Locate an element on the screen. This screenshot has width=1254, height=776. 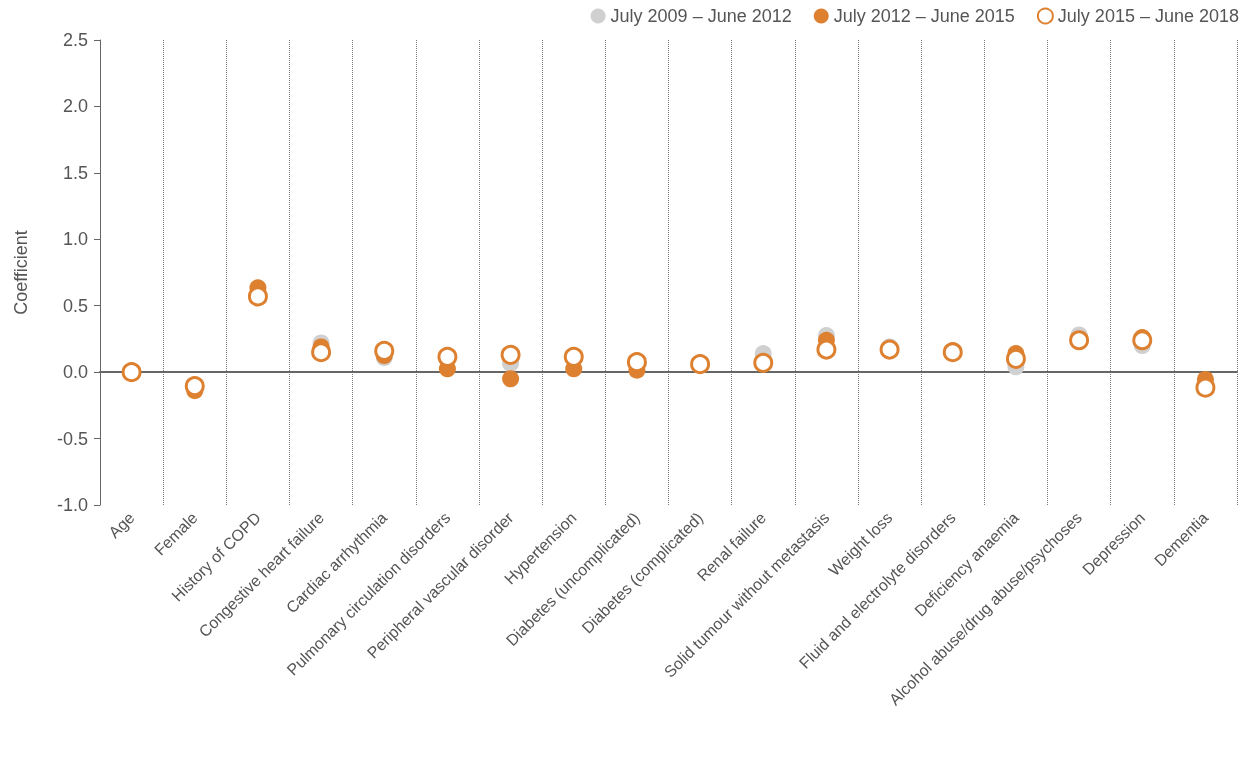
y-tick-label: -1.0 is located at coordinates (72, 505).